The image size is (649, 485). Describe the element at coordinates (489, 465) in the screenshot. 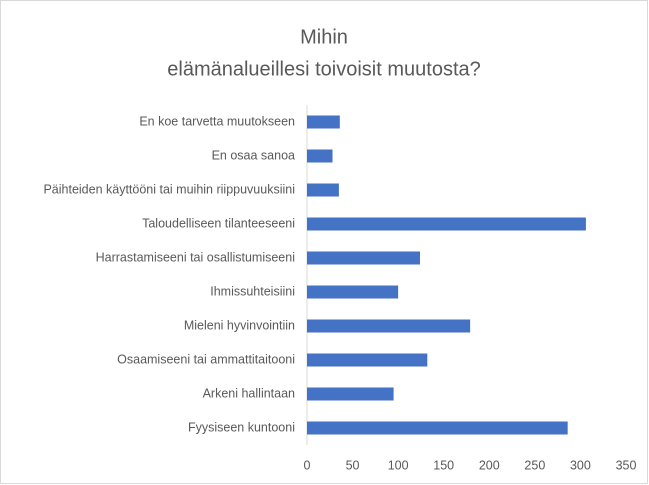

I see `x-tick-label: 200` at that location.